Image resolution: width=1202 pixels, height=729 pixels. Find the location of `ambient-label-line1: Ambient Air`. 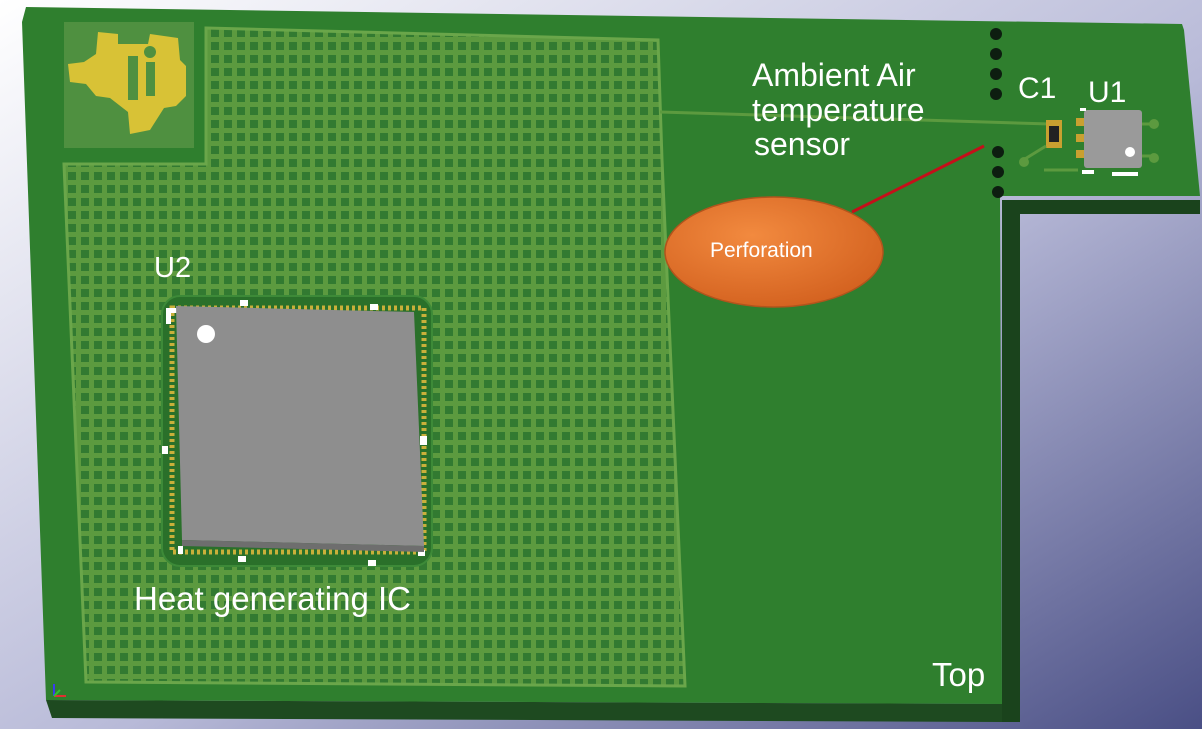

ambient-label-line1: Ambient Air is located at coordinates (834, 75).